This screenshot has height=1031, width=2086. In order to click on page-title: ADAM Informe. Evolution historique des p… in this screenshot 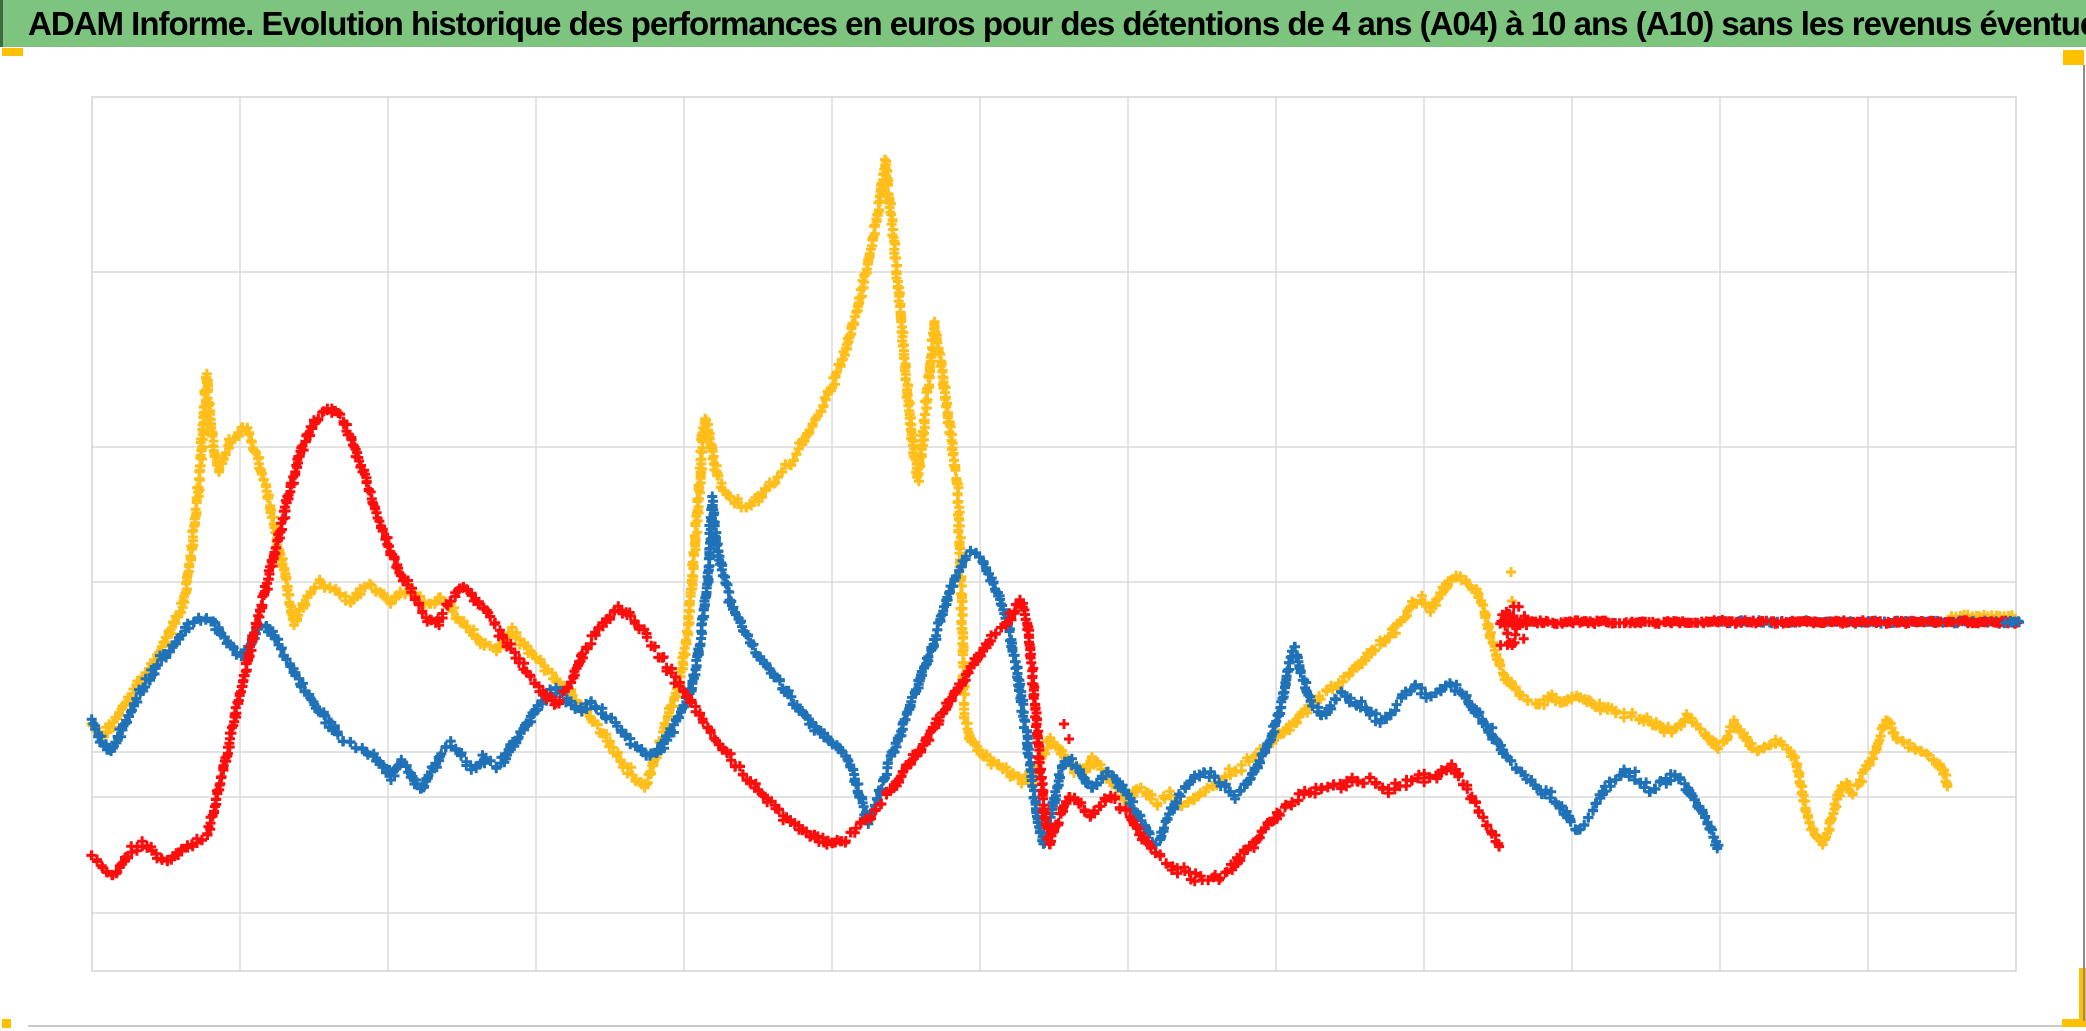, I will do `click(1057, 23)`.